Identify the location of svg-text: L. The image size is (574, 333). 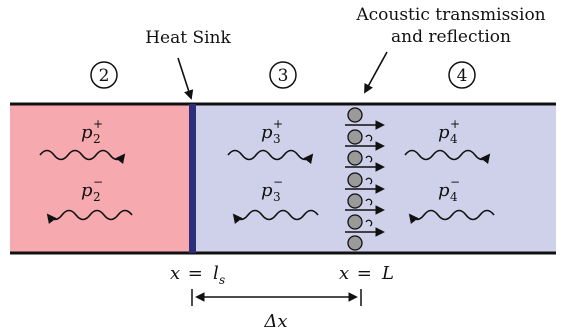
(387, 273).